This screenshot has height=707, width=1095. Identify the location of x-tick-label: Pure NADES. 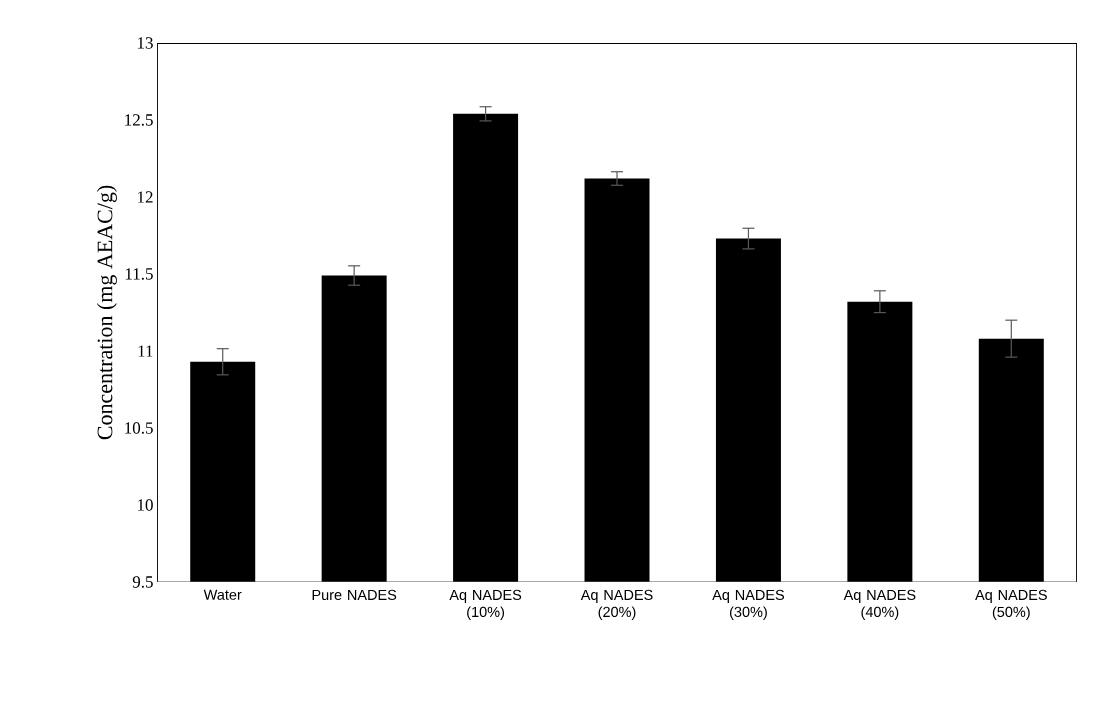
(354, 595).